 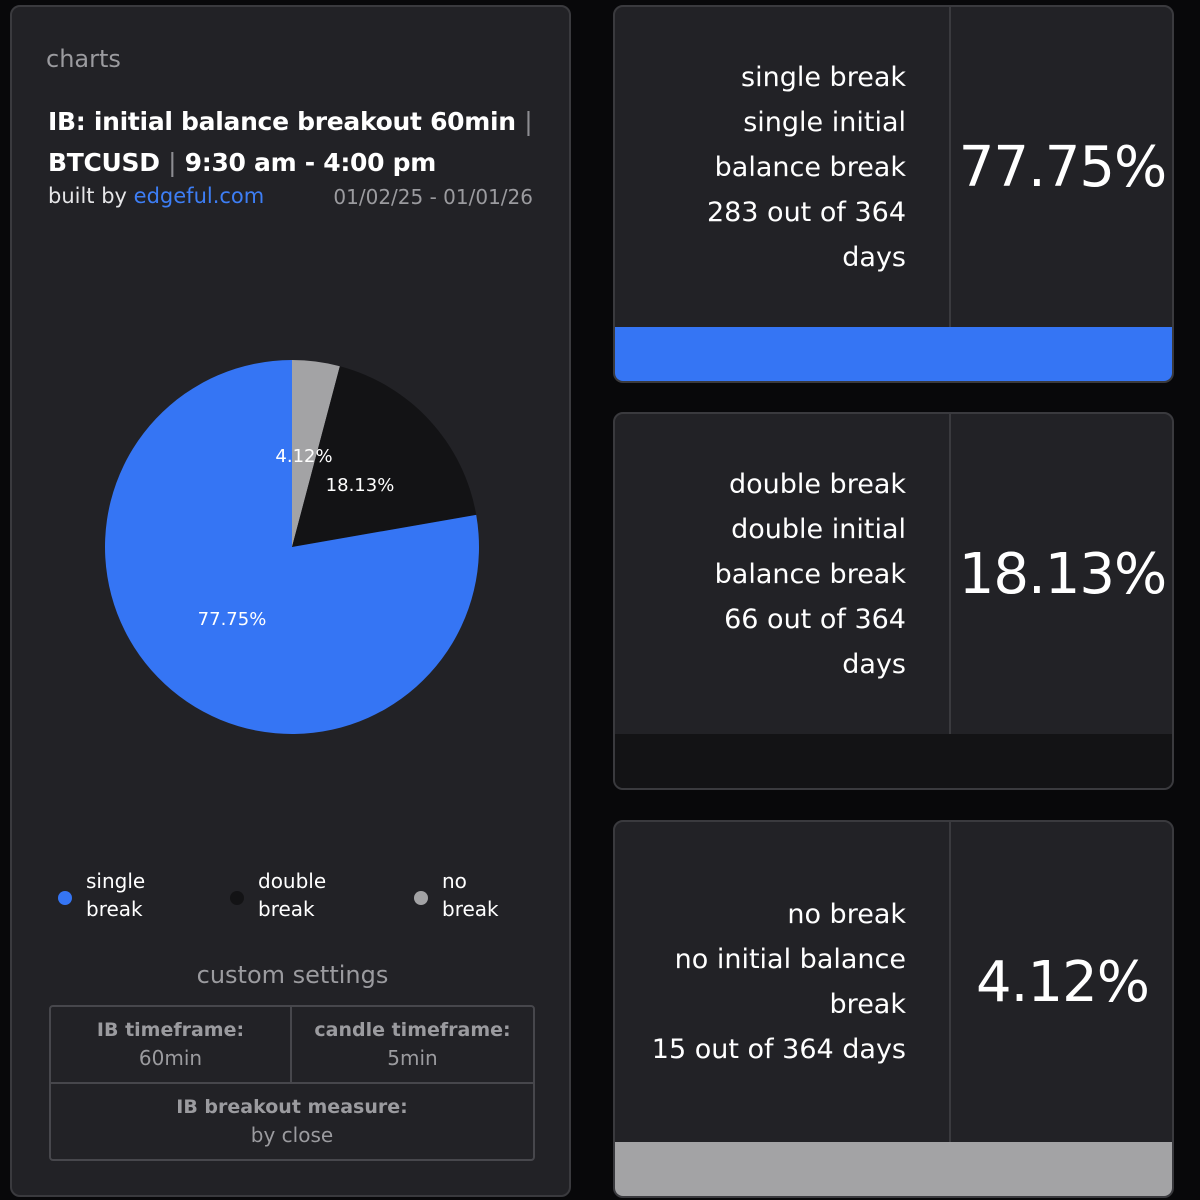 What do you see at coordinates (846, 914) in the screenshot?
I see `stat-line: no break` at bounding box center [846, 914].